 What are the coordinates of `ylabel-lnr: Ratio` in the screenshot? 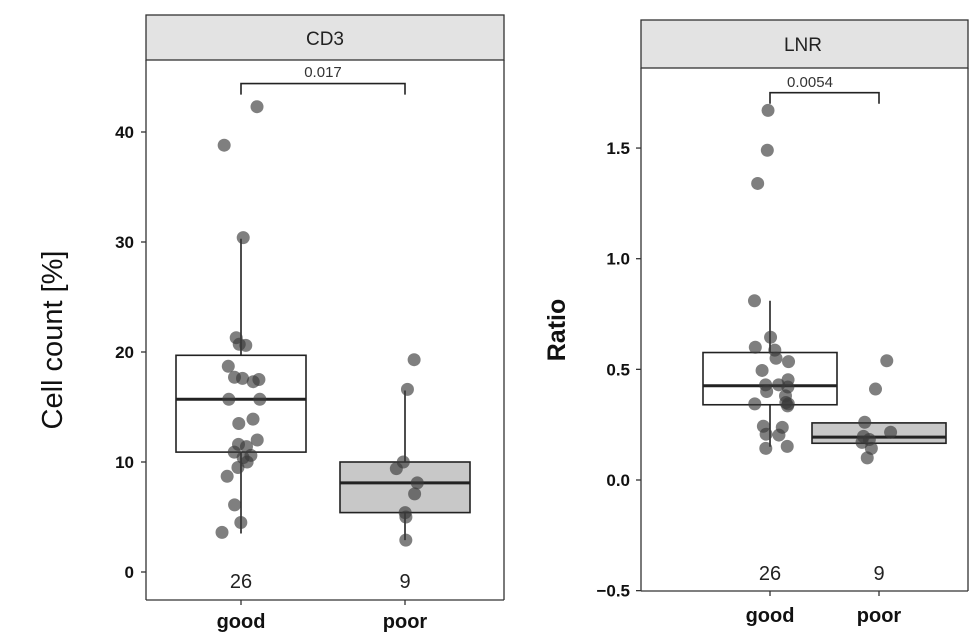 It's located at (557, 330).